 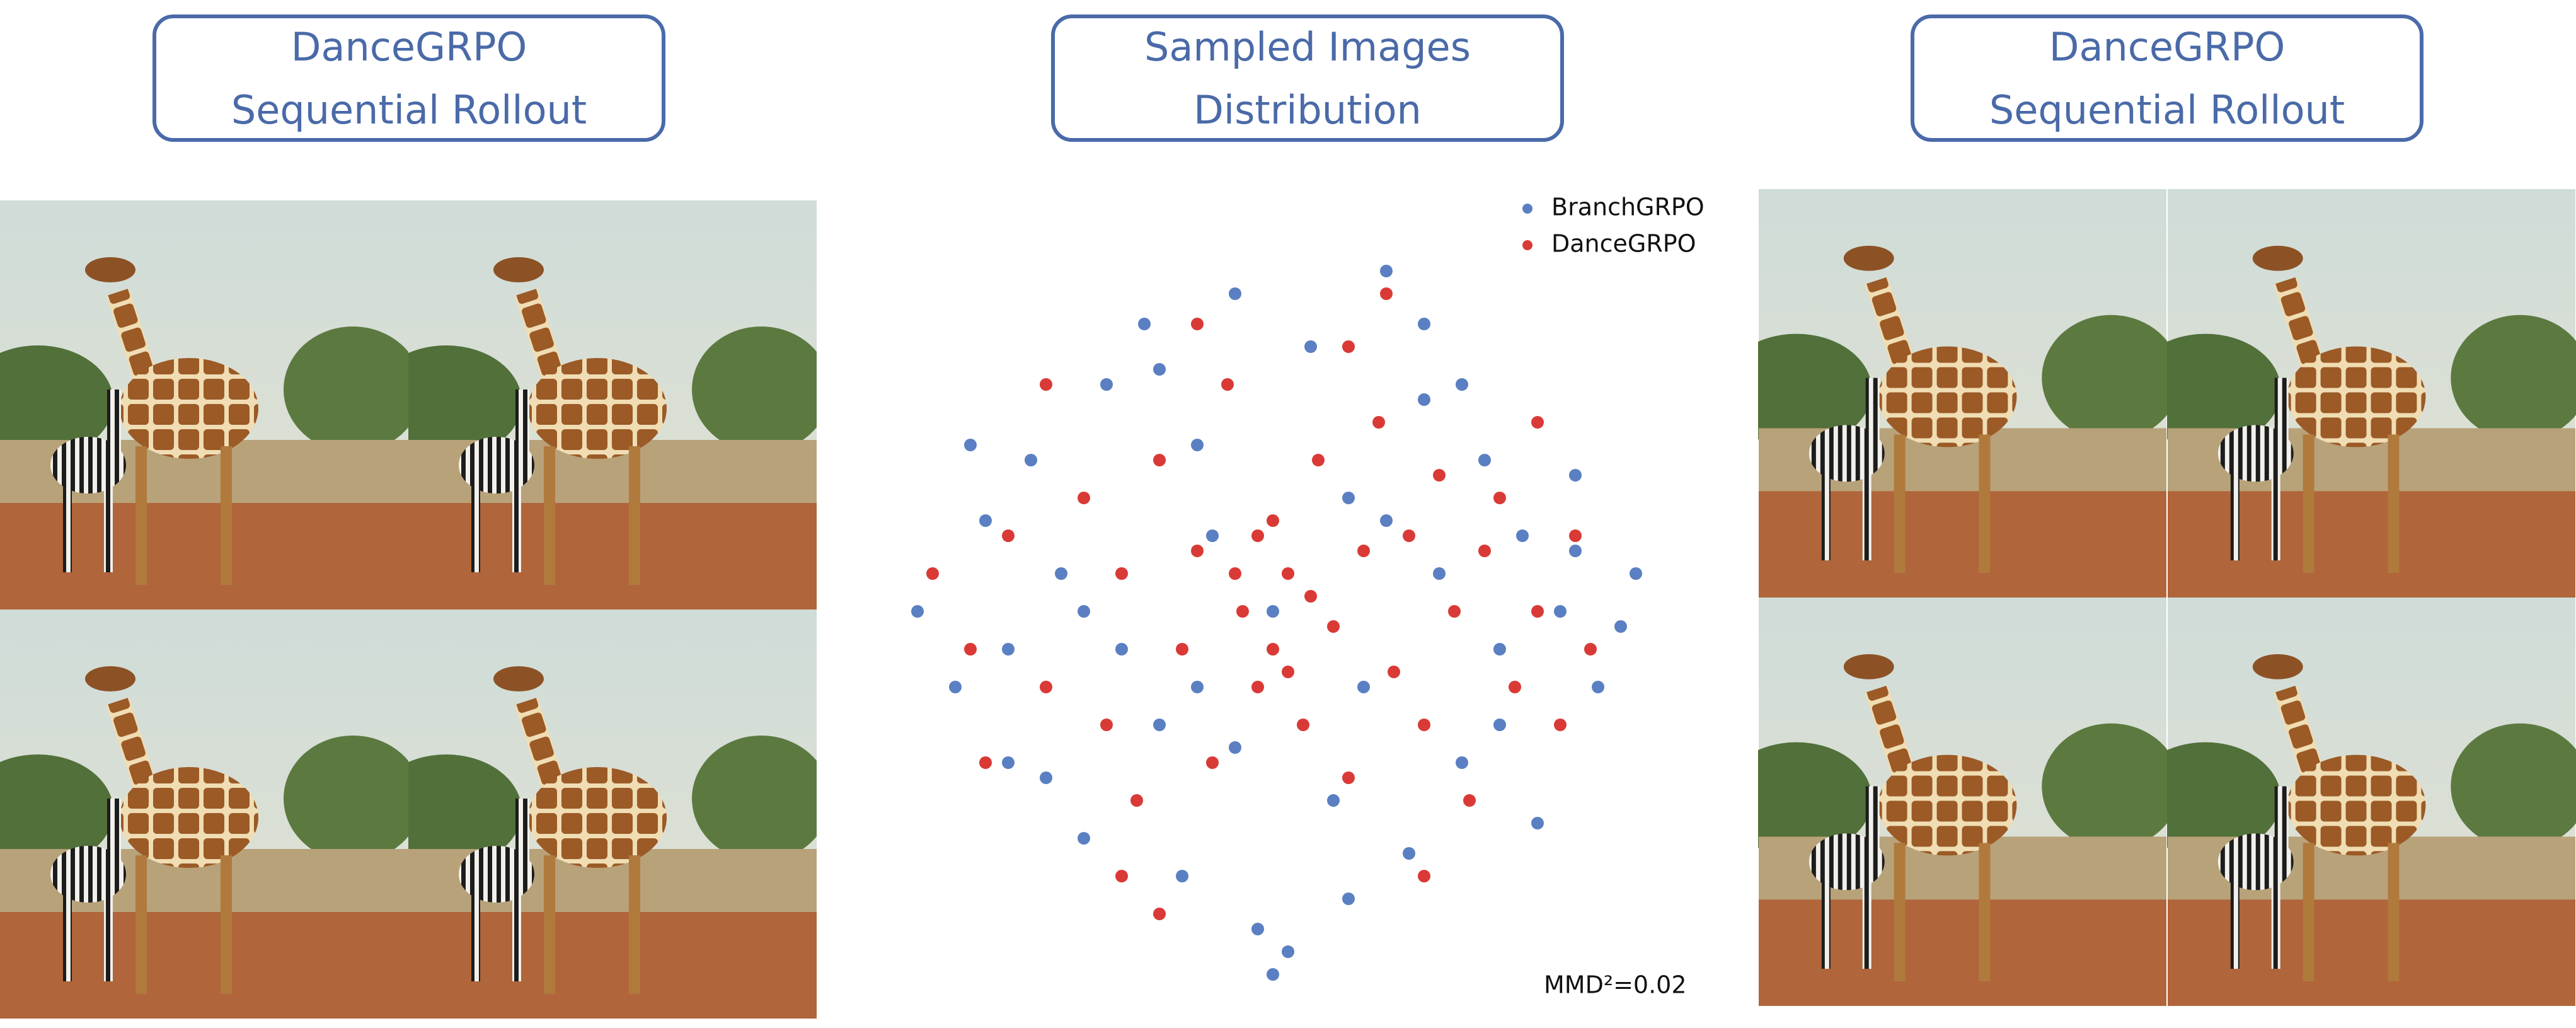 I want to click on legend-label: BranchGRPO, so click(x=1628, y=207).